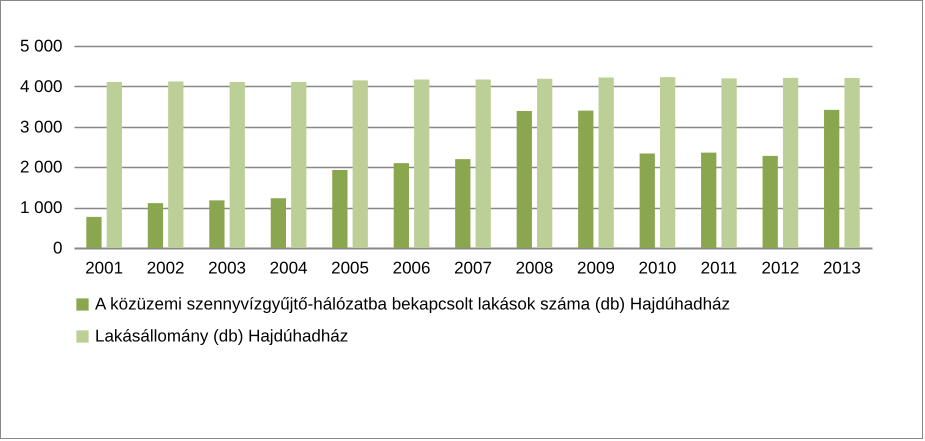 The width and height of the screenshot is (925, 441). What do you see at coordinates (57, 248) in the screenshot?
I see `y-tick-label: 0` at bounding box center [57, 248].